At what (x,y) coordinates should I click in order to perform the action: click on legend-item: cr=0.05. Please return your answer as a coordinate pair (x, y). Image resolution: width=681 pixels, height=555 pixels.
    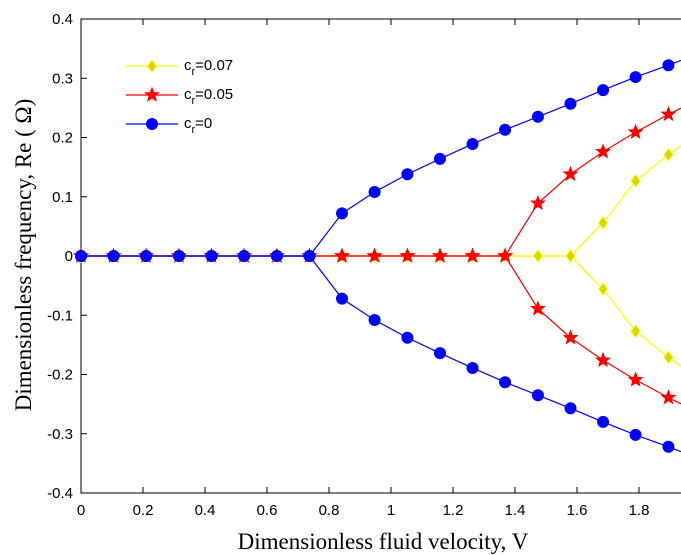
    Looking at the image, I should click on (179, 96).